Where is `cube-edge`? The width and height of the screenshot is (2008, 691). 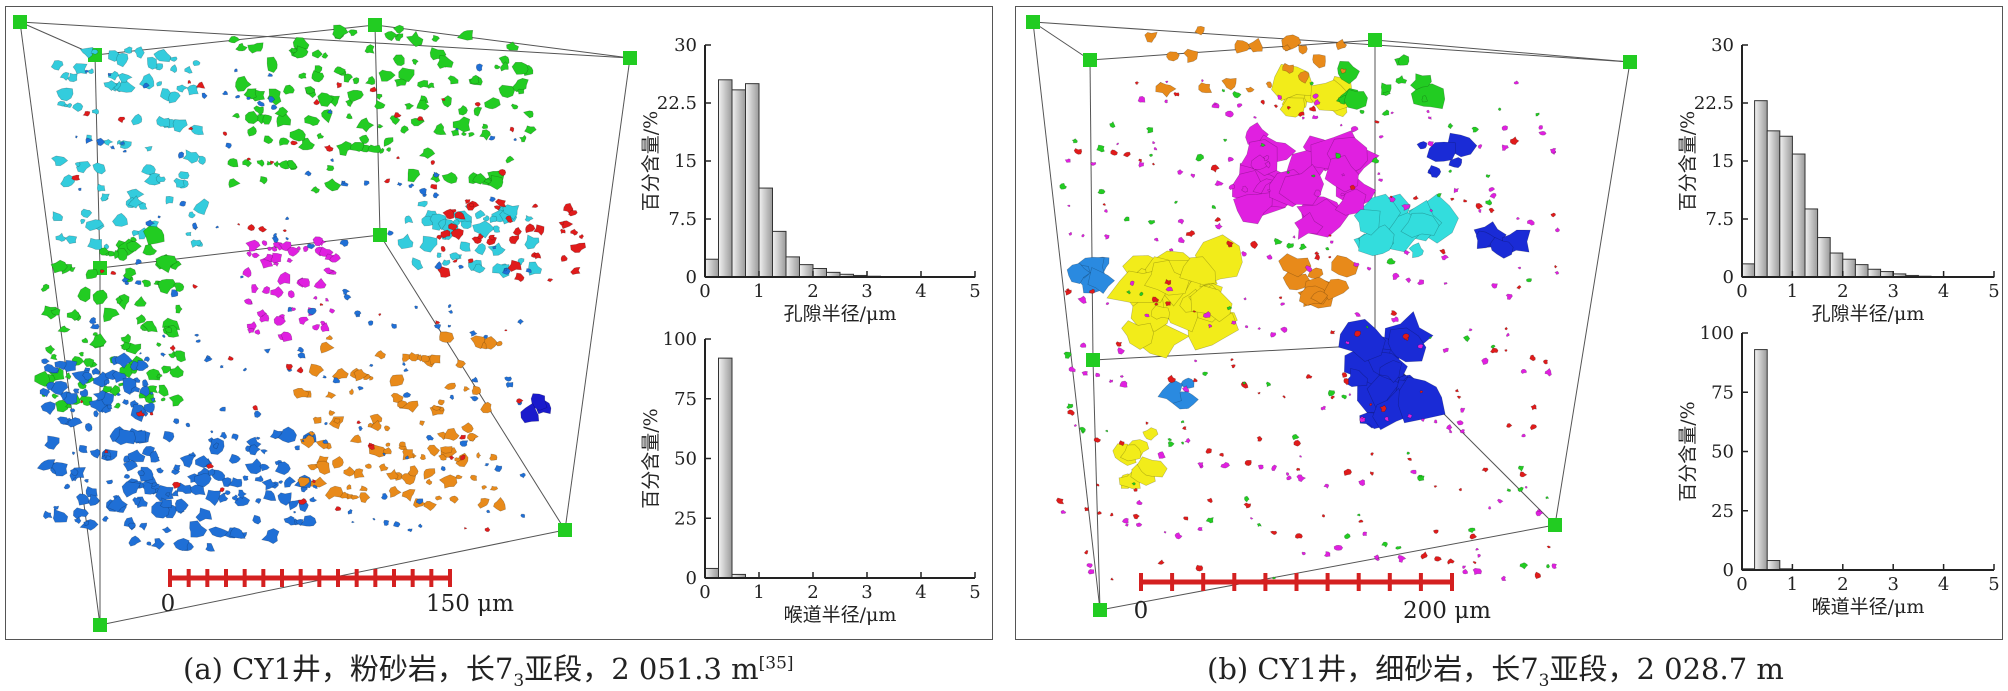
cube-edge is located at coordinates (240, 251).